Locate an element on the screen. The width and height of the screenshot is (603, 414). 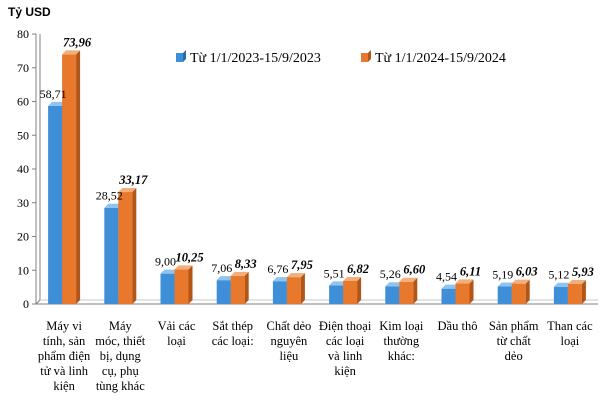
data-label-2023: 5,51 is located at coordinates (334, 273).